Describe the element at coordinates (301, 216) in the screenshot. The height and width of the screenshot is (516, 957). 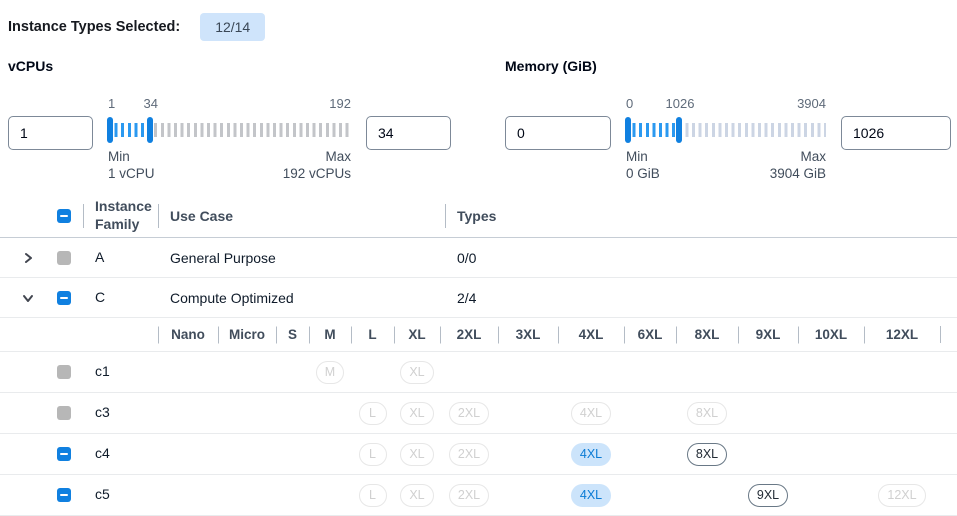
I see `use-case-column-header: Use Case` at that location.